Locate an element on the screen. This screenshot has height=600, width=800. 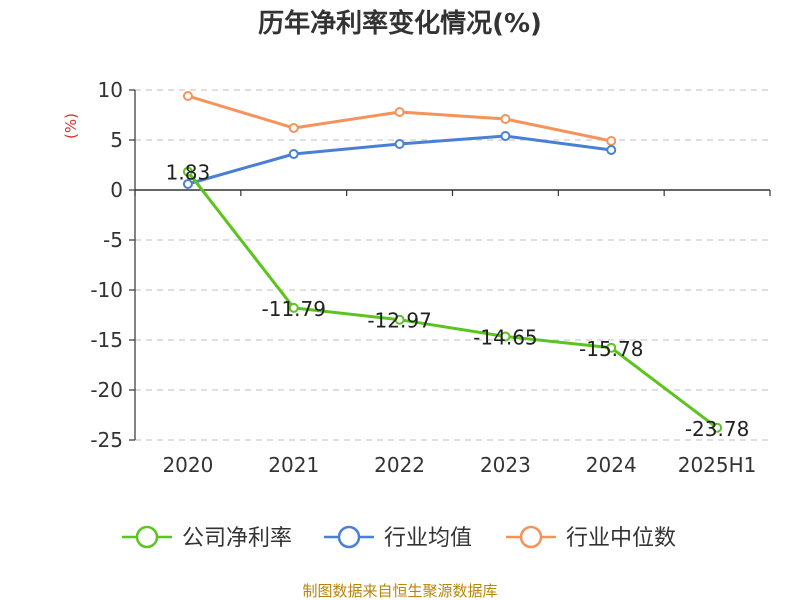
data-label: -23.78 is located at coordinates (717, 429).